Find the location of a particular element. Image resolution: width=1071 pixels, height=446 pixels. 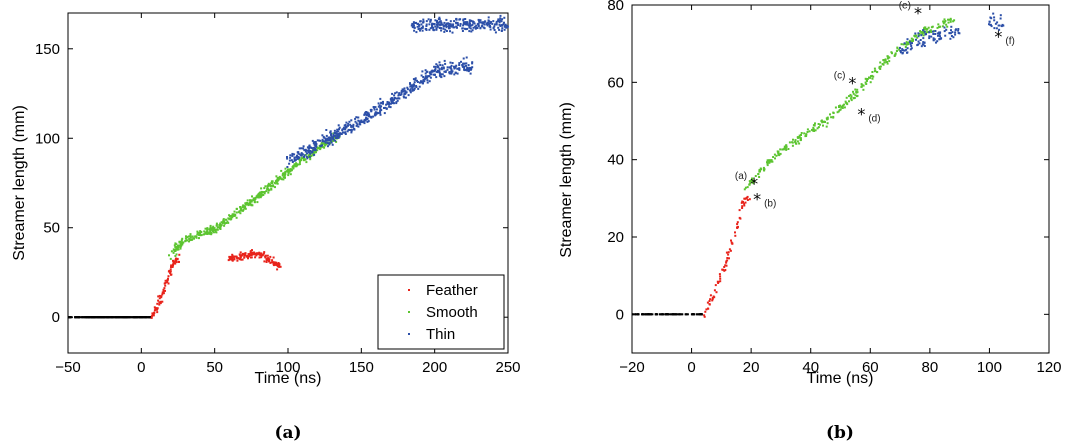

legend-label-thin: Thin is located at coordinates (440, 334).